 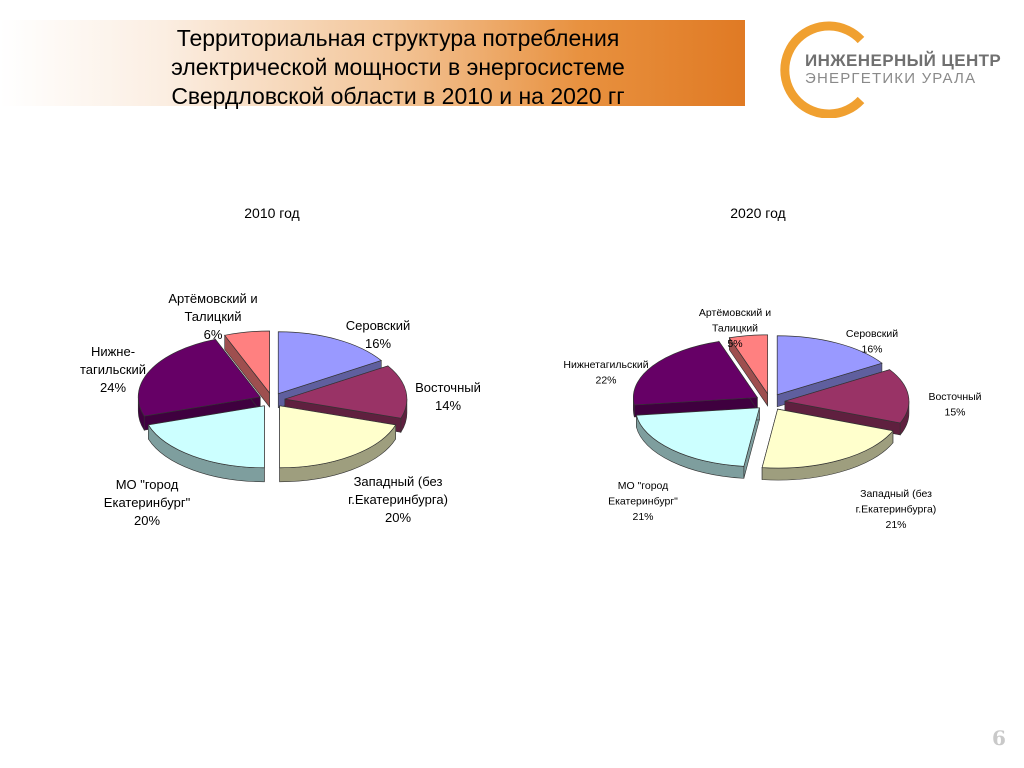 I want to click on slice-label: Артёмовский и Талицкий 6%, so click(x=212, y=316).